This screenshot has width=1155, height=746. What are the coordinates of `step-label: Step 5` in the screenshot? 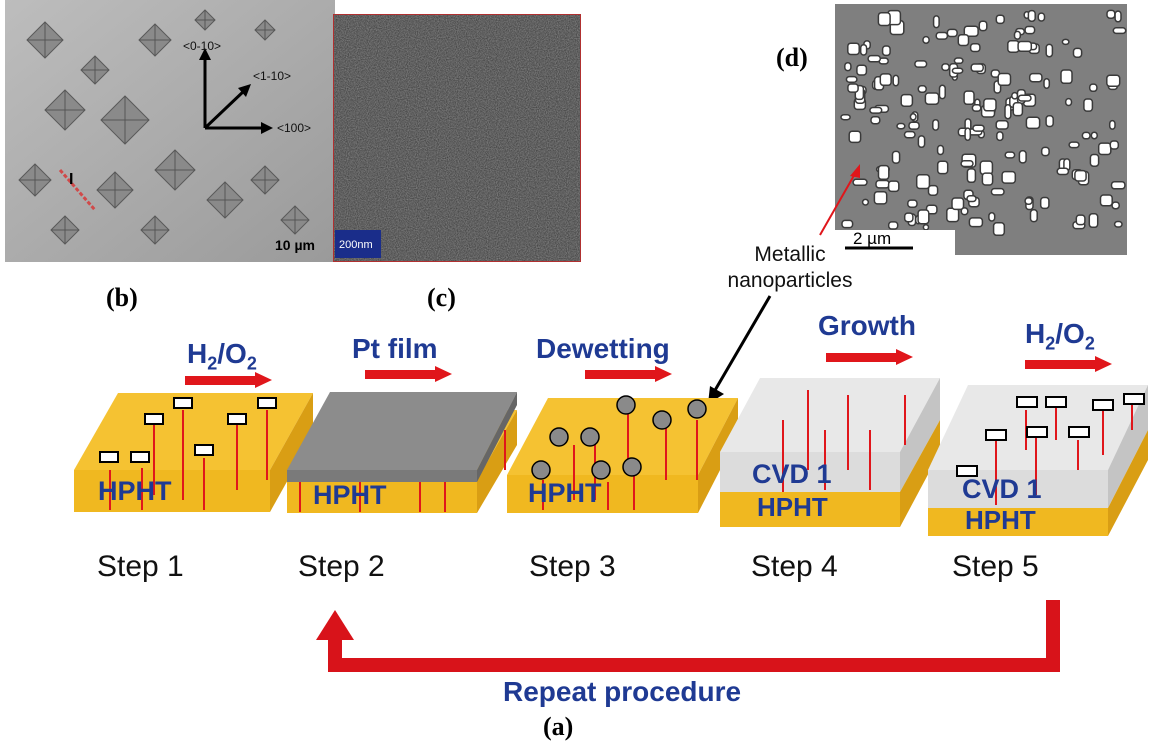 It's located at (995, 566).